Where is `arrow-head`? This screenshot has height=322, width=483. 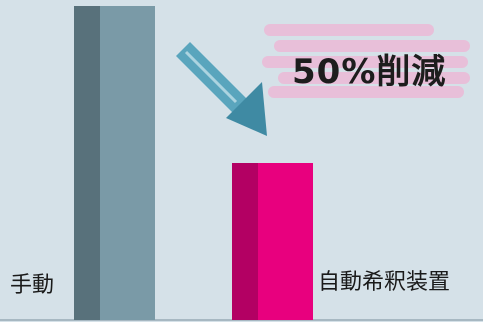
arrow-head is located at coordinates (246, 109).